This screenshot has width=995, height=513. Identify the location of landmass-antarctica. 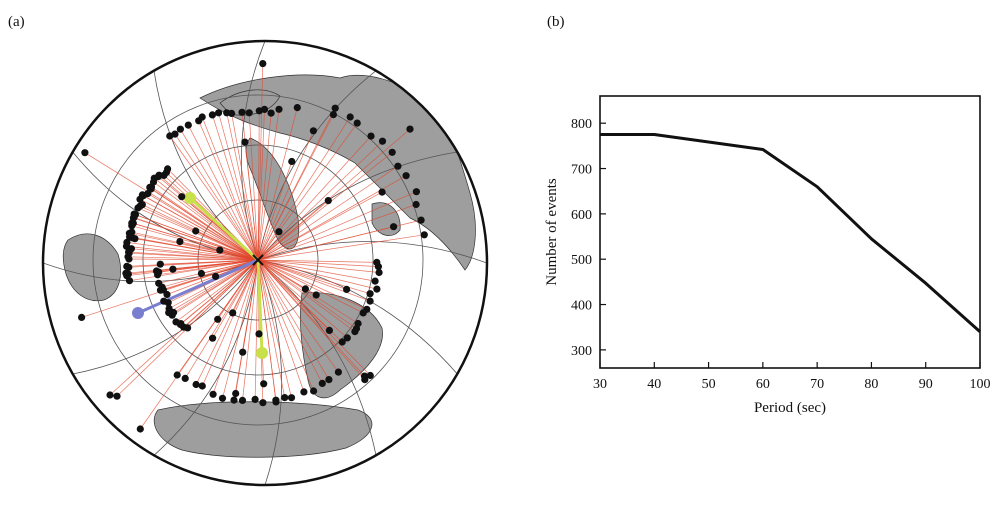
(263, 429).